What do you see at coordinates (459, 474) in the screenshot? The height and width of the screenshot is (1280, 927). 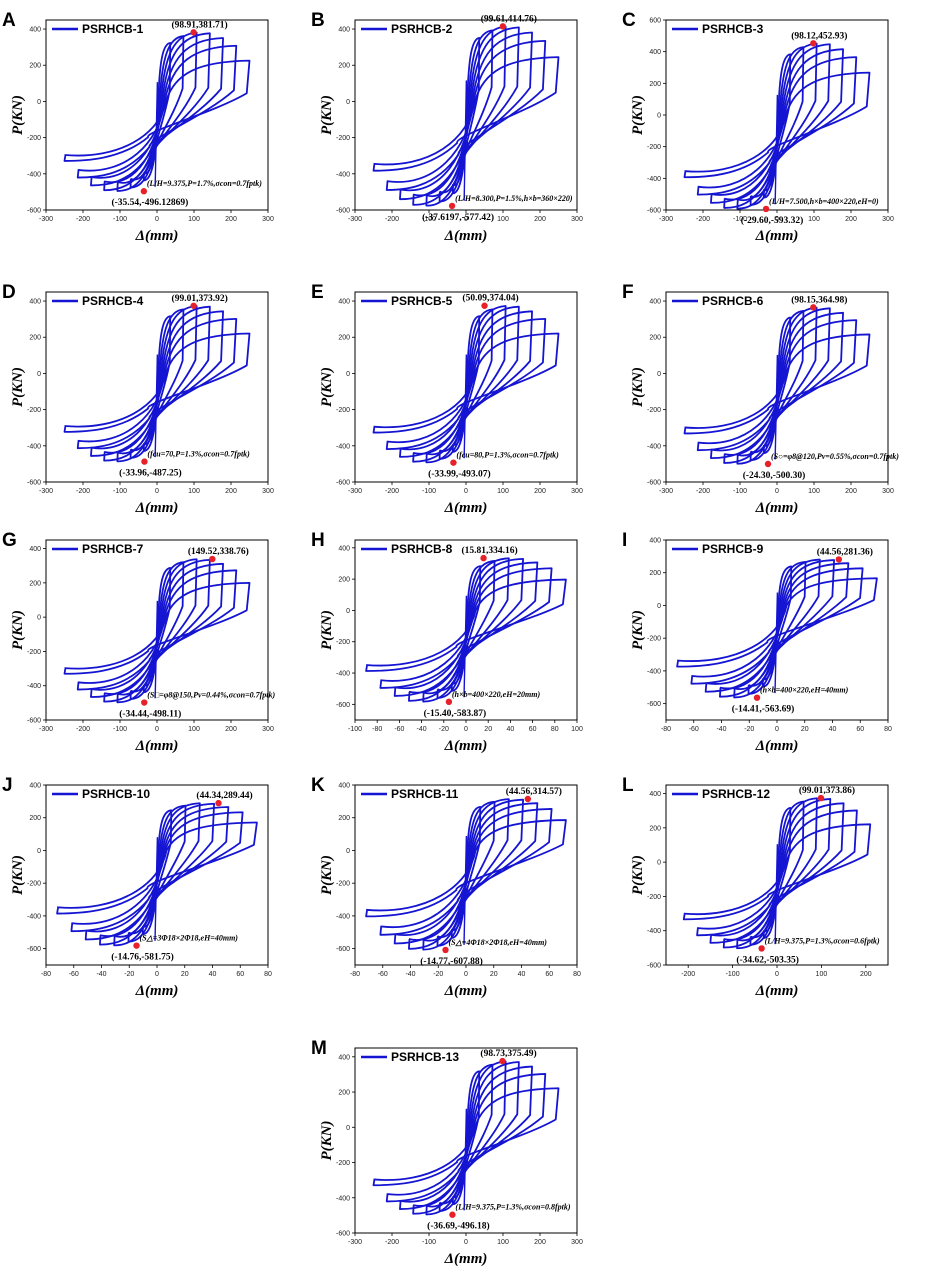 I see `trough-label: (-33.99,-493.07)` at bounding box center [459, 474].